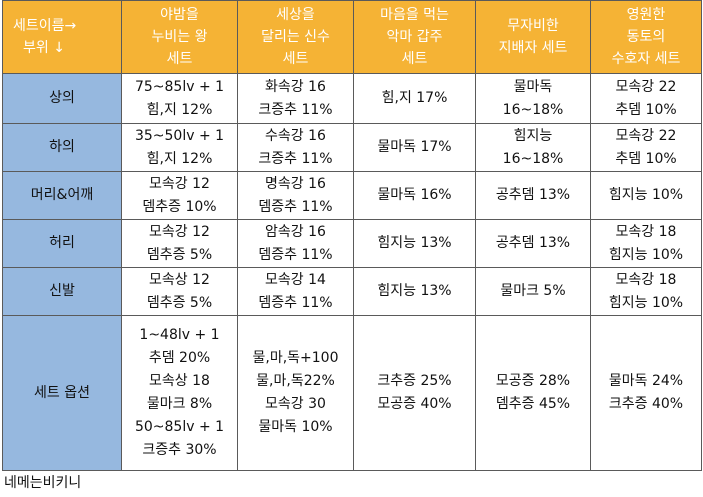  I want to click on table-cell: 암속강 16 뎀증추 11%, so click(295, 243).